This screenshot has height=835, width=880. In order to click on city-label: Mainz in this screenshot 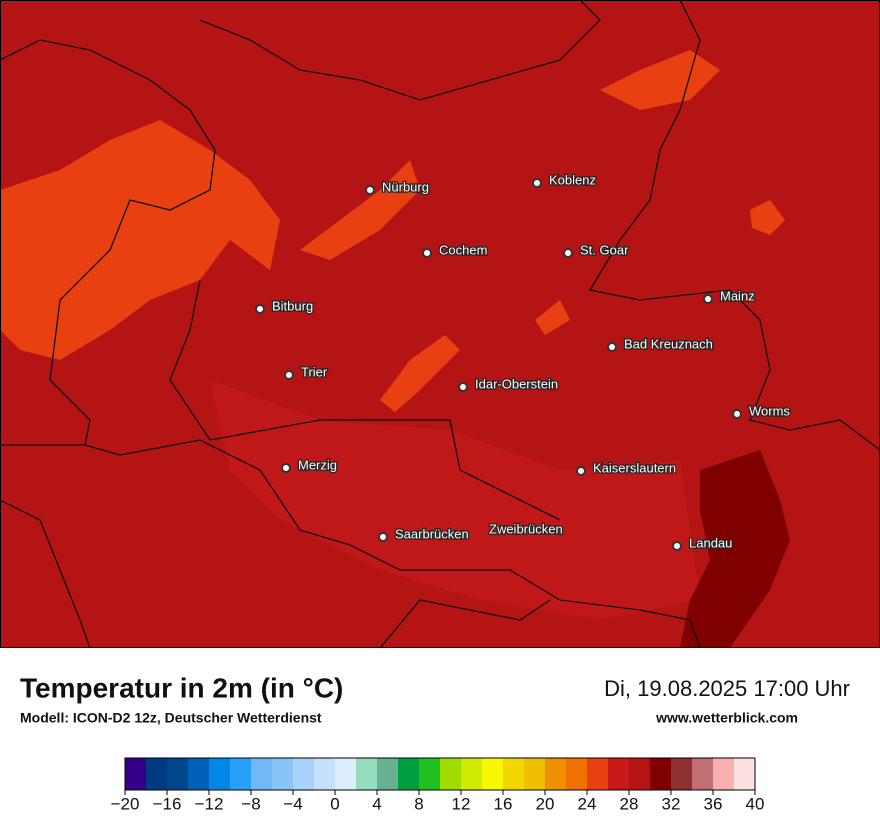, I will do `click(737, 295)`.